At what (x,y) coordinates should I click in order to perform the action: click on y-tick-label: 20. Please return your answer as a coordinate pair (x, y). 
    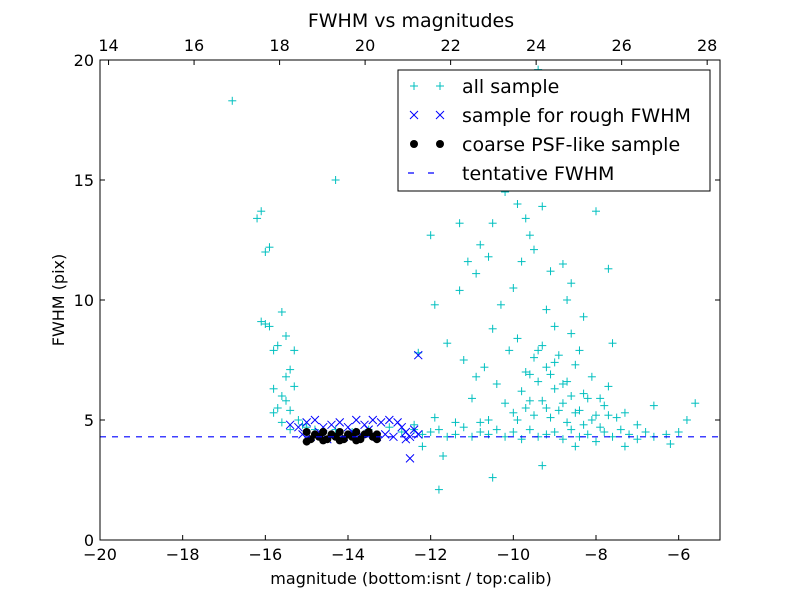
    Looking at the image, I should click on (84, 60).